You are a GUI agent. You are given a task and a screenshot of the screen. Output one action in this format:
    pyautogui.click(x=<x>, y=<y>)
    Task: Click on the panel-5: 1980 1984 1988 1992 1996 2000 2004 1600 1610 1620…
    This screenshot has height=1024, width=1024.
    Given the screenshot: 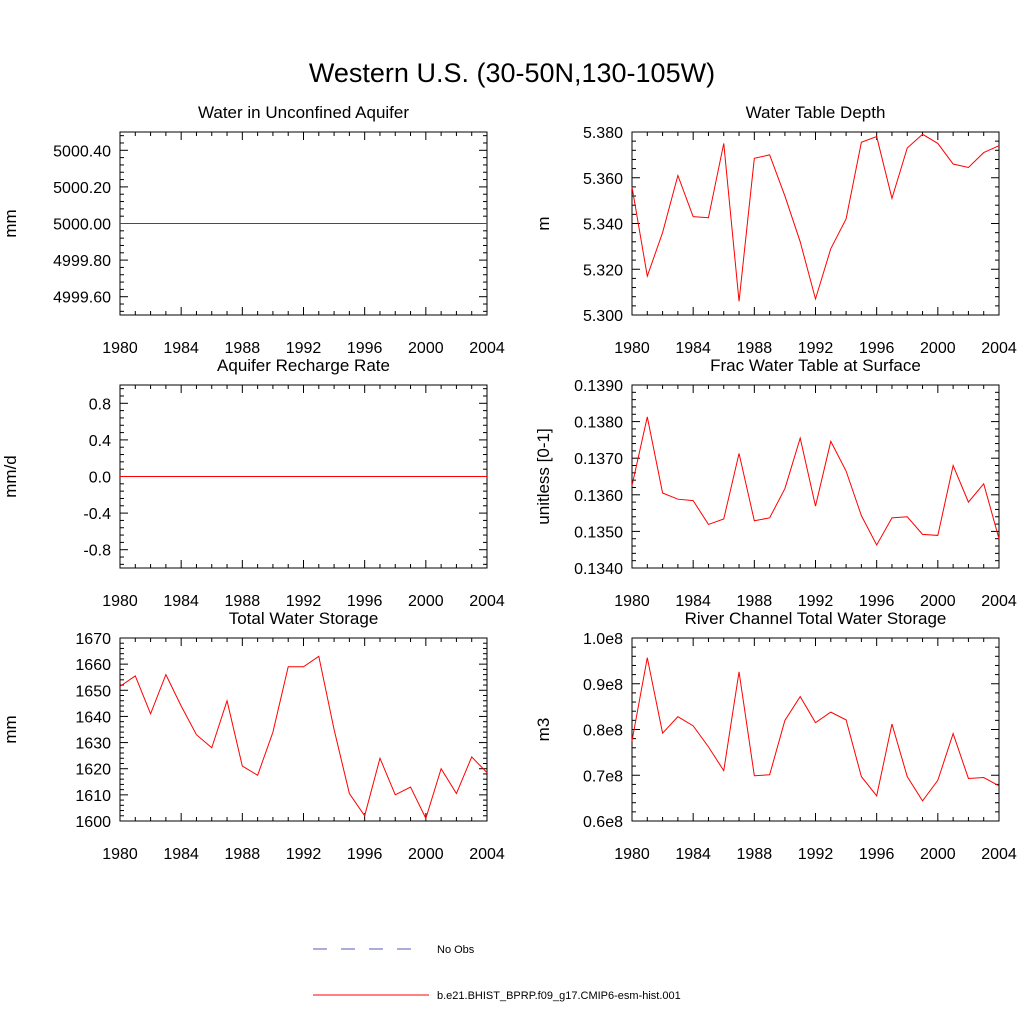 What is the action you would take?
    pyautogui.click(x=253, y=736)
    